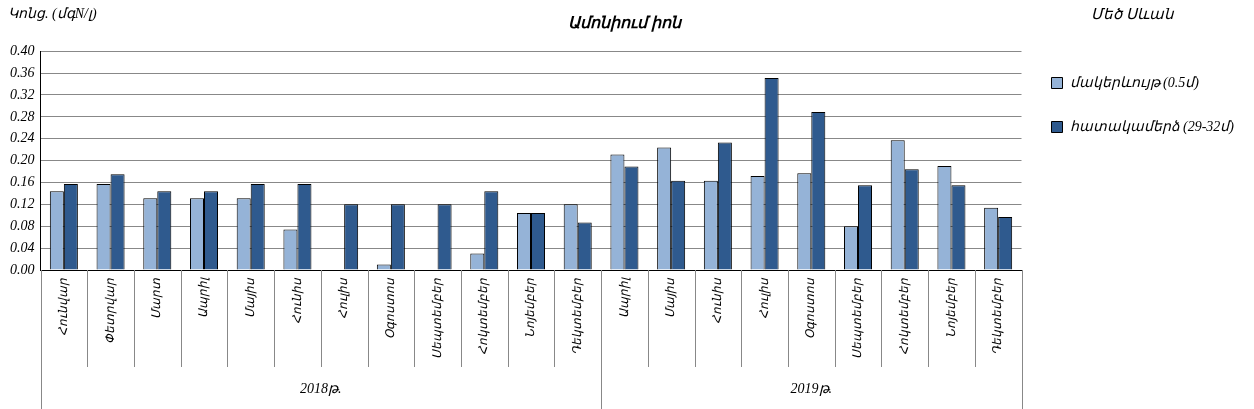  I want to click on x-tick-label: Փետրվար, so click(109, 311).